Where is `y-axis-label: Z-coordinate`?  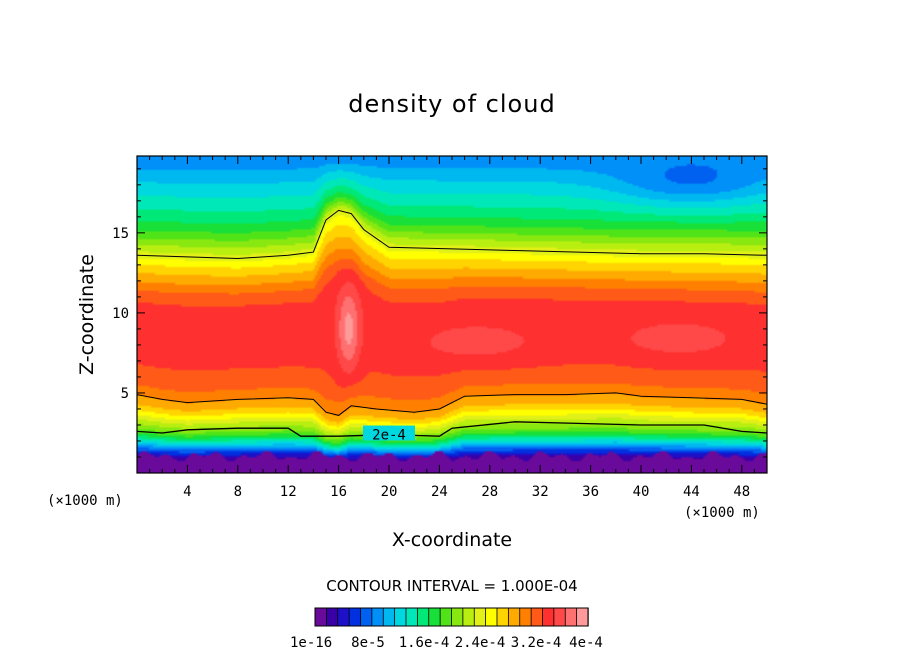
y-axis-label: Z-coordinate is located at coordinates (87, 314).